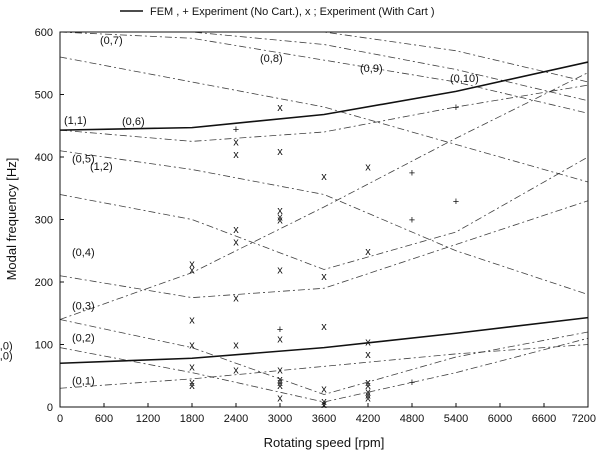 This screenshot has width=598, height=452. What do you see at coordinates (60, 419) in the screenshot?
I see `x-tick-label: 0` at bounding box center [60, 419].